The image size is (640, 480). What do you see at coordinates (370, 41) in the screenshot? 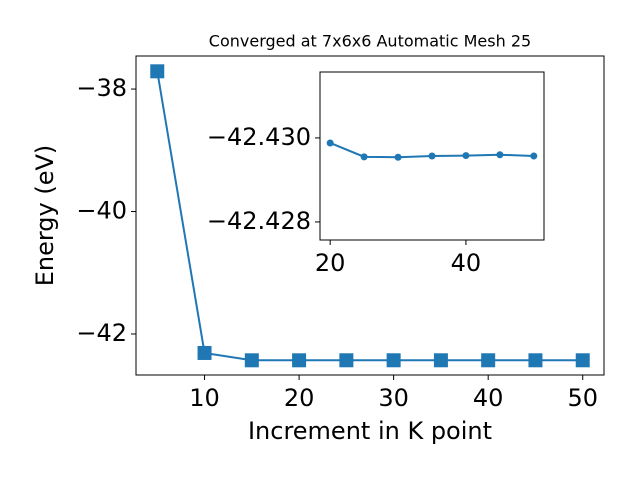
I see `chart-title: Converged at 7x6x6 Automatic Mesh 25` at bounding box center [370, 41].